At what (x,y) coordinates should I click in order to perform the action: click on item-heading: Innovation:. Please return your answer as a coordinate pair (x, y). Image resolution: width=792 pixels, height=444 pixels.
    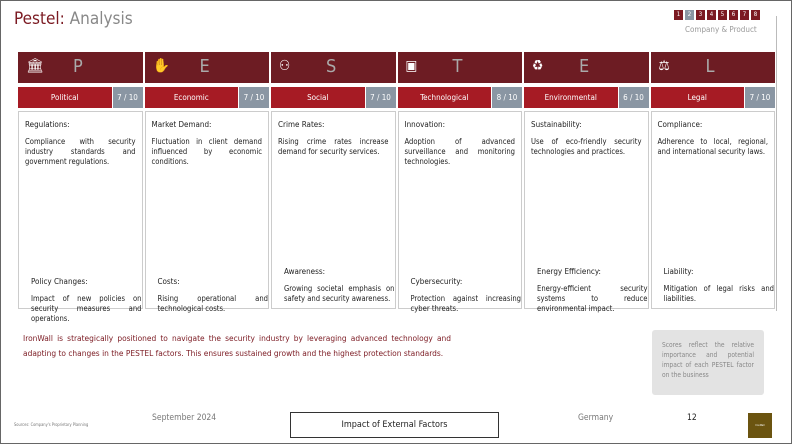
    Looking at the image, I should click on (425, 124).